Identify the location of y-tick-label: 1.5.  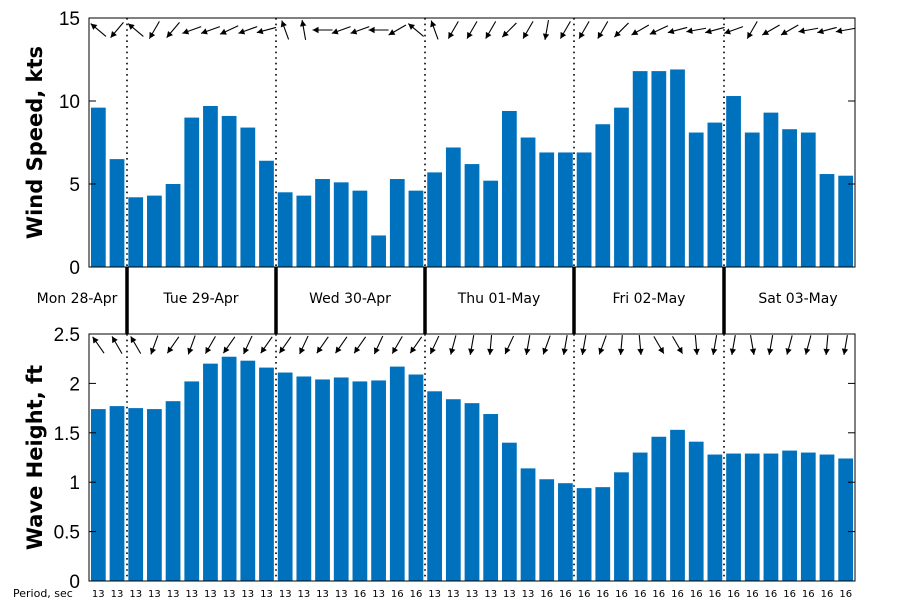
(67, 434).